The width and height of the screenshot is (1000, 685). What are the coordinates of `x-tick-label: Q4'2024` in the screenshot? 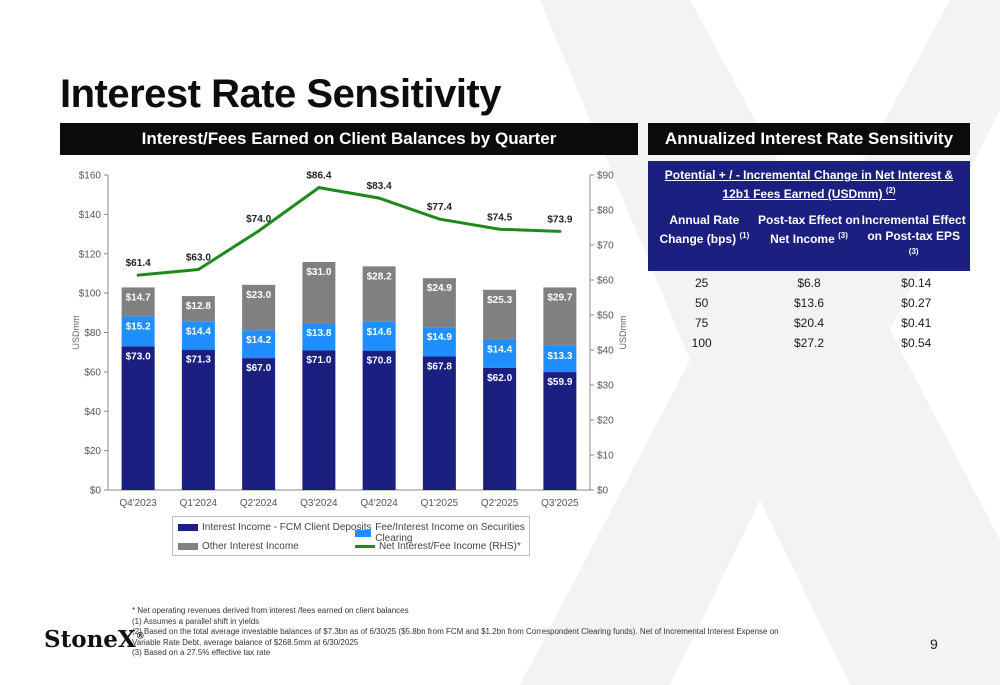 It's located at (379, 503).